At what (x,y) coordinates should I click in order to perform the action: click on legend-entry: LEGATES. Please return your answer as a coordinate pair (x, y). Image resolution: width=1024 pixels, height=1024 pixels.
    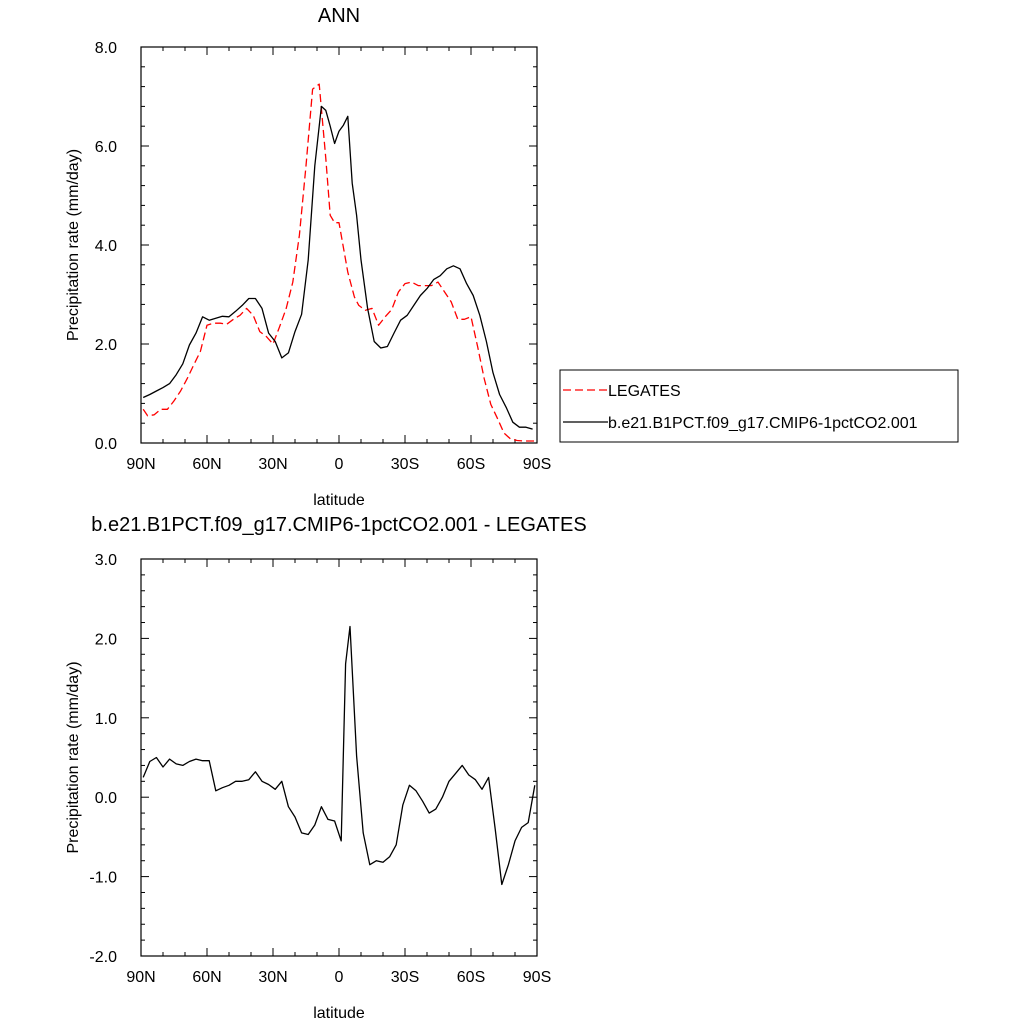
    Looking at the image, I should click on (644, 391).